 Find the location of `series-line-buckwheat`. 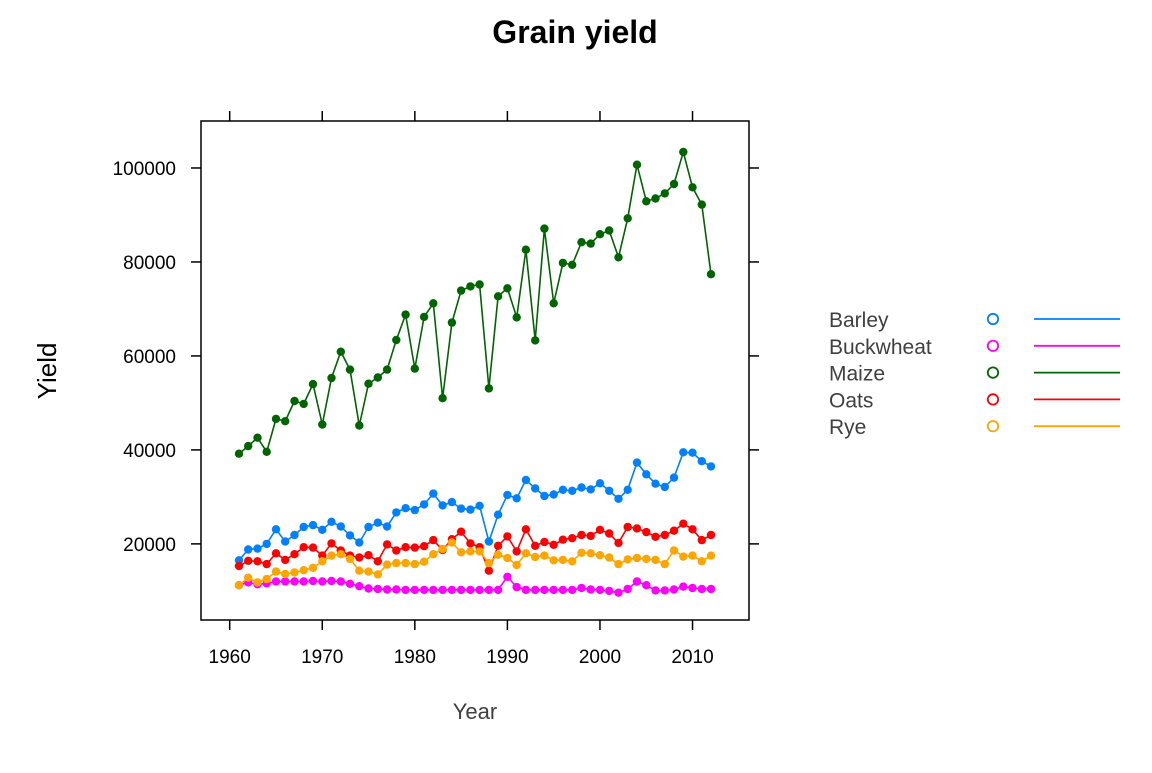

series-line-buckwheat is located at coordinates (474, 584).